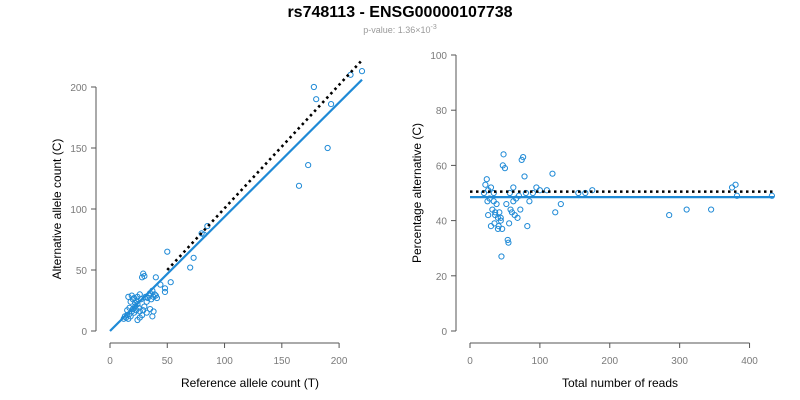 This screenshot has width=800, height=400. Describe the element at coordinates (749, 361) in the screenshot. I see `x-tick-label: 400` at that location.